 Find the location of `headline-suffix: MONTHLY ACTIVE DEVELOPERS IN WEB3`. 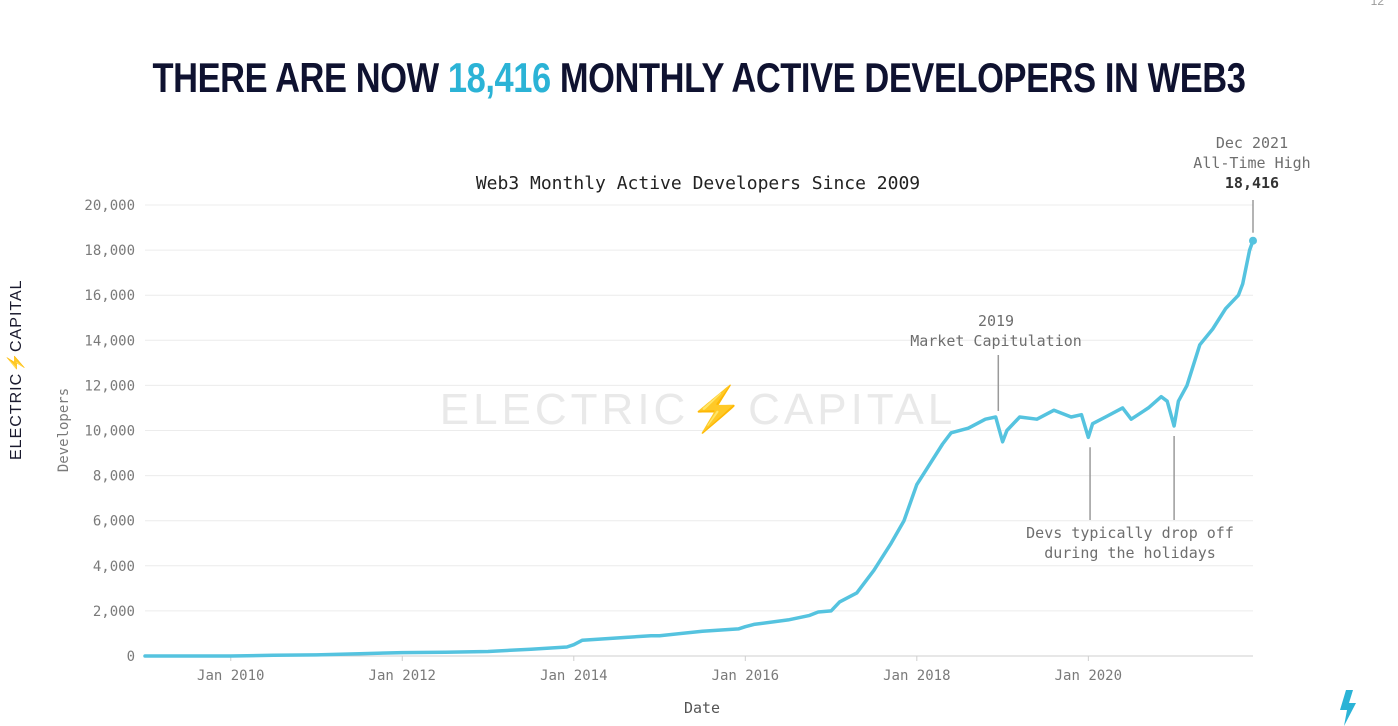

headline-suffix: MONTHLY ACTIVE DEVELOPERS IN WEB3 is located at coordinates (898, 77).